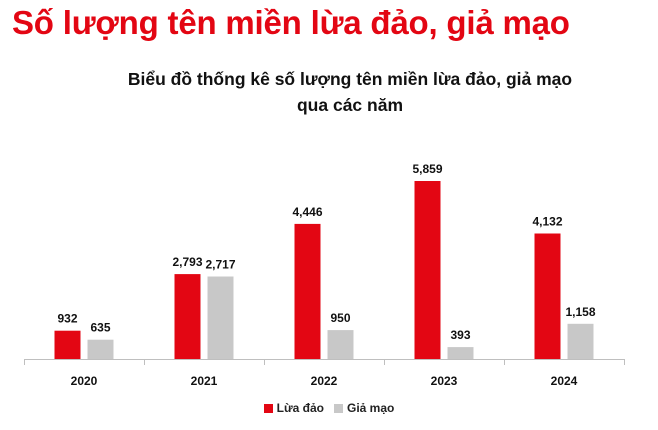  I want to click on bar-gia-mao-2020, so click(100, 349).